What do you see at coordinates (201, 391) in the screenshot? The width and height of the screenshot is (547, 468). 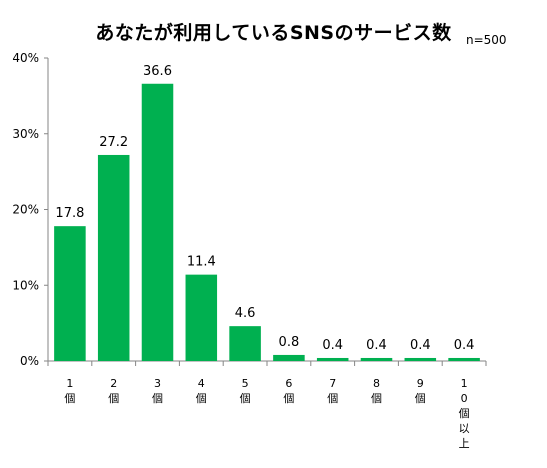 I see `x-category-label: 4個` at bounding box center [201, 391].